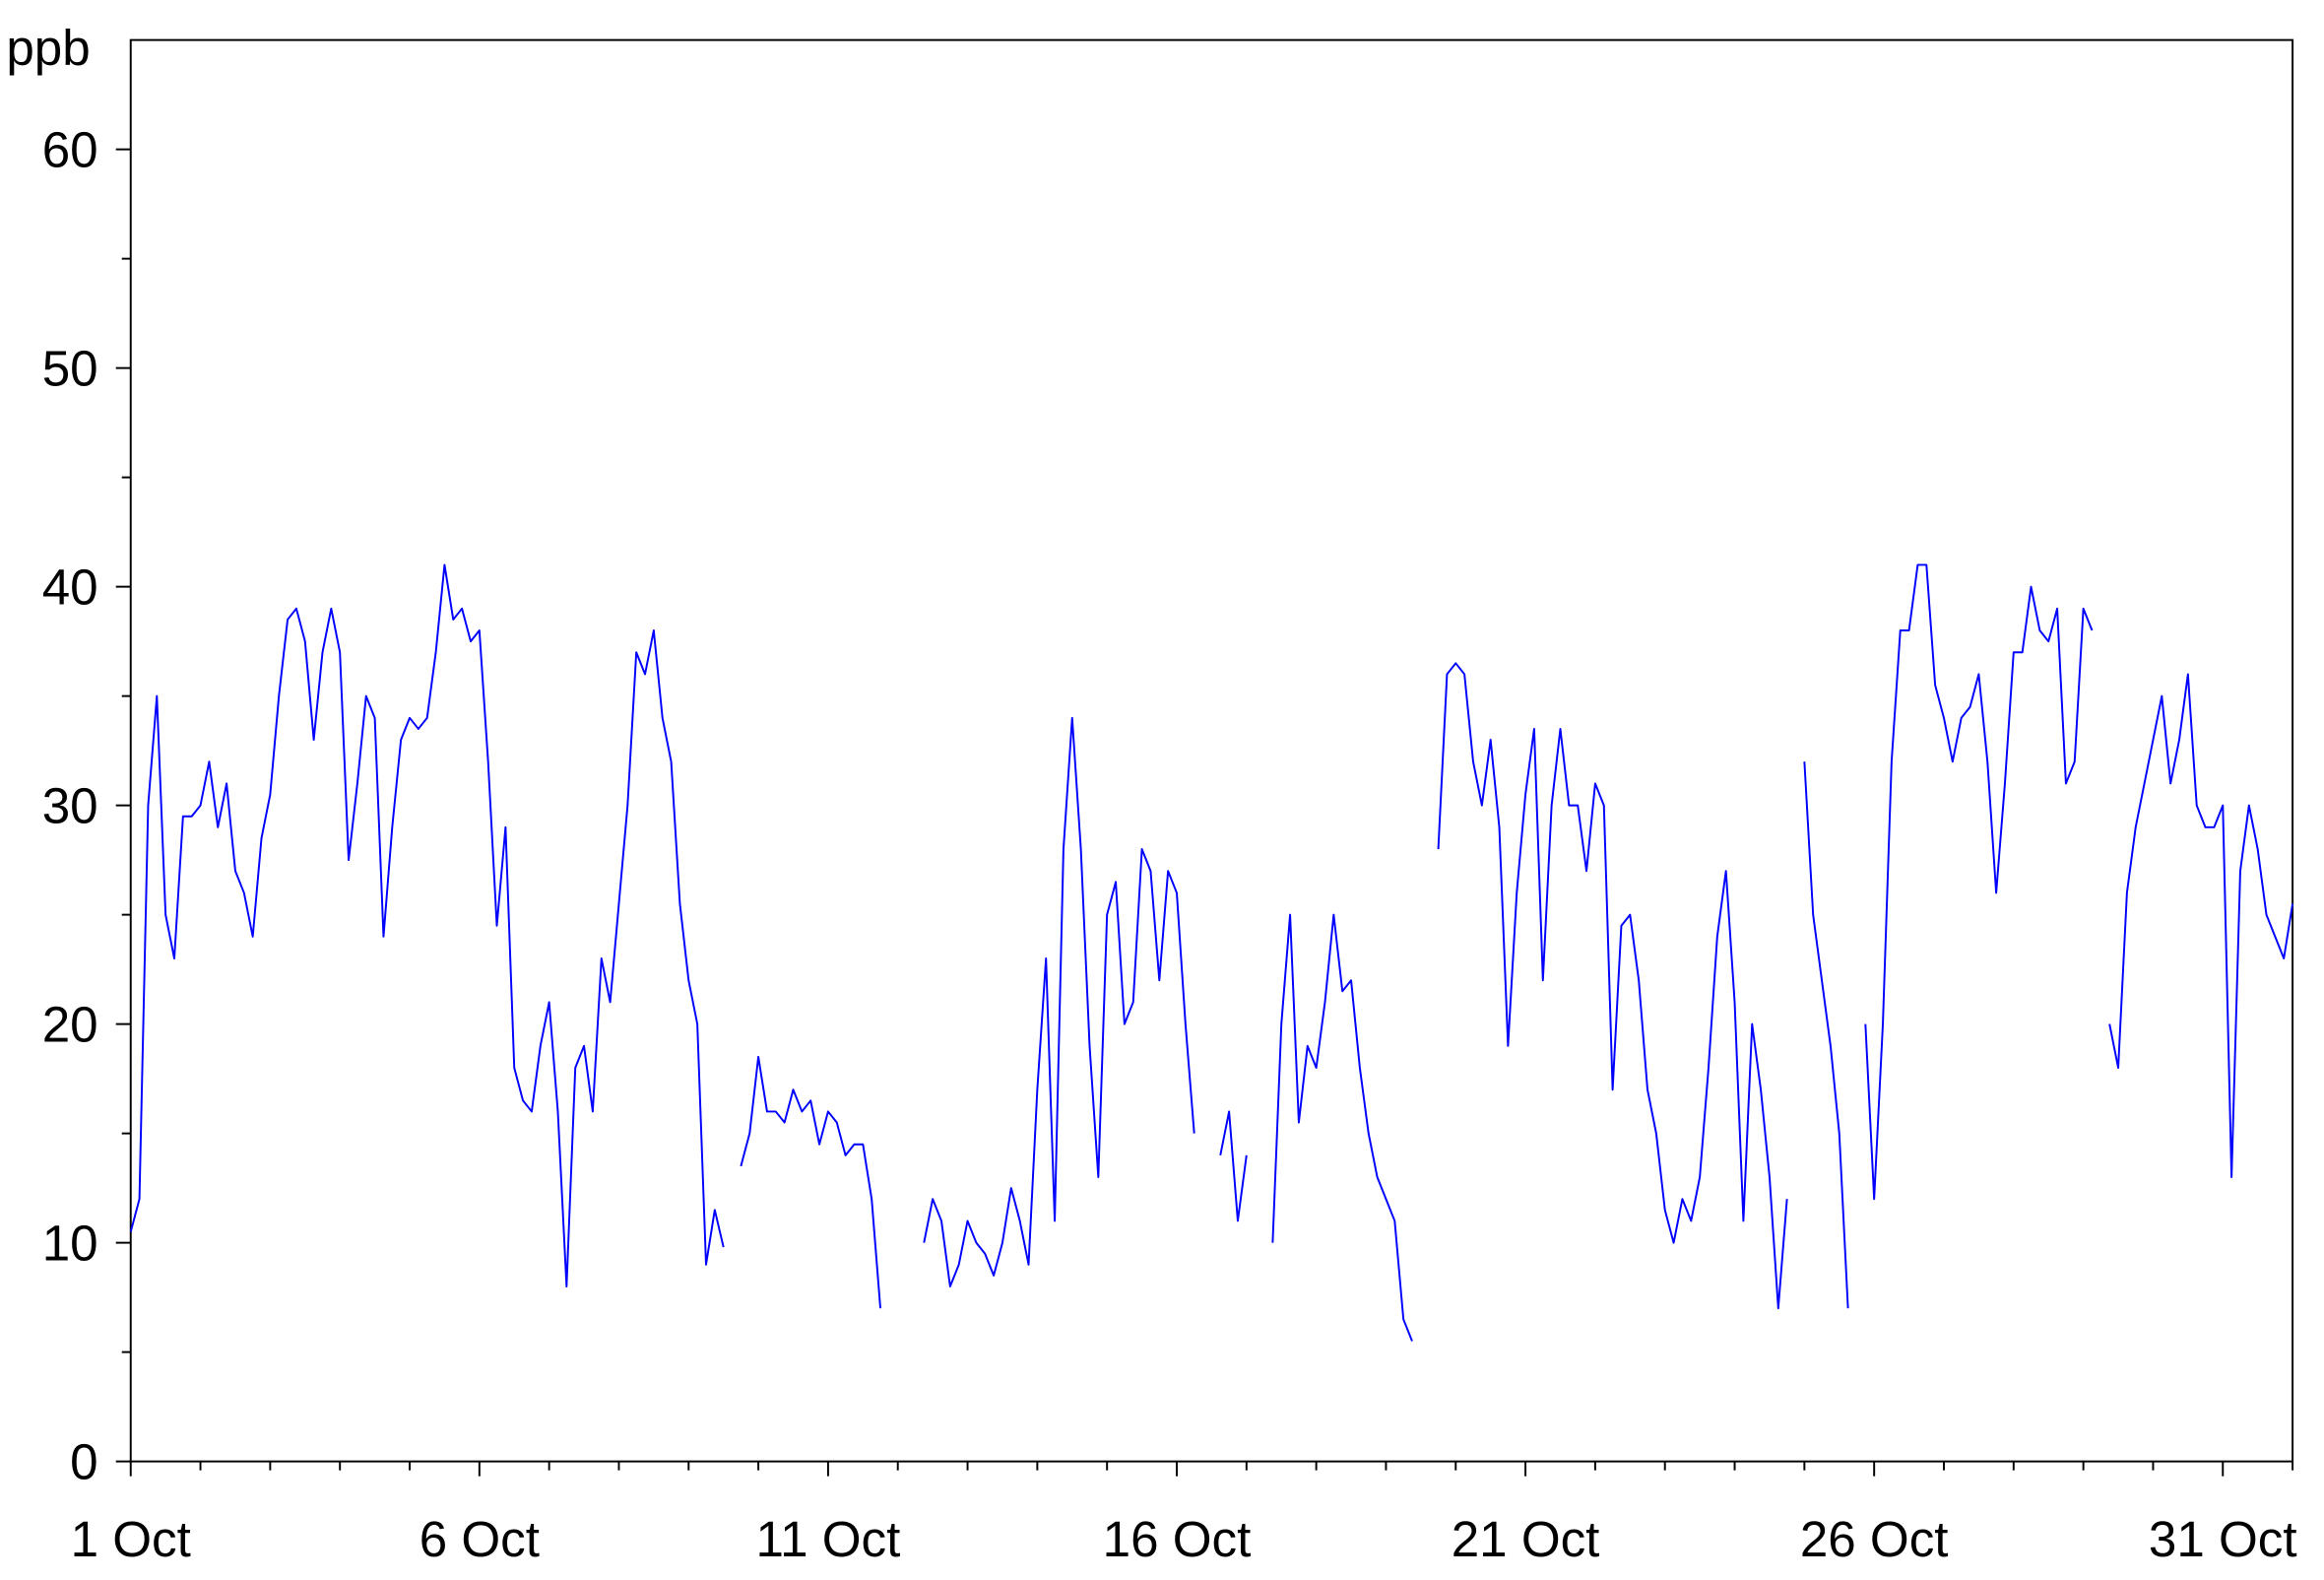  What do you see at coordinates (131, 1539) in the screenshot?
I see `x-tick-label: 1 Oct` at bounding box center [131, 1539].